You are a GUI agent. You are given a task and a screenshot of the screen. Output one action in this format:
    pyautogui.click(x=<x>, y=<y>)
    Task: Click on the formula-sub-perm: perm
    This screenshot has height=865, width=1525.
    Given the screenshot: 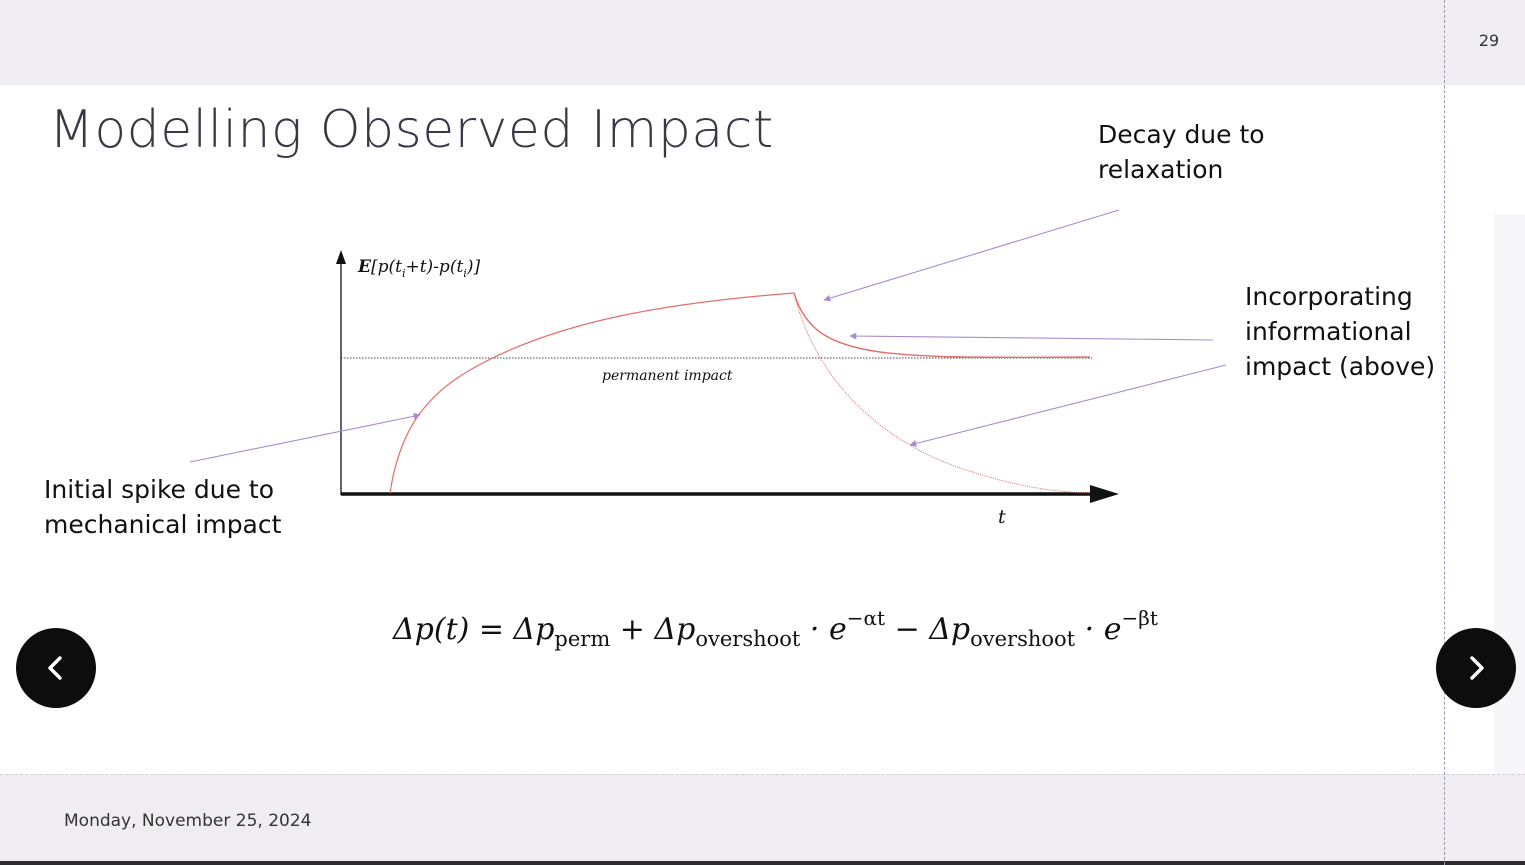 What is the action you would take?
    pyautogui.click(x=582, y=639)
    